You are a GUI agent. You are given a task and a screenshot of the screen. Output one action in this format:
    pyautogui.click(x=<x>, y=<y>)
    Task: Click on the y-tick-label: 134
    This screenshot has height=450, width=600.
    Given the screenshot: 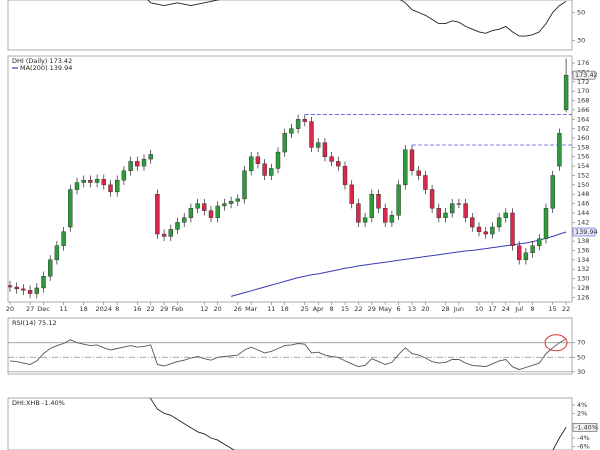 What is the action you would take?
    pyautogui.click(x=583, y=260)
    